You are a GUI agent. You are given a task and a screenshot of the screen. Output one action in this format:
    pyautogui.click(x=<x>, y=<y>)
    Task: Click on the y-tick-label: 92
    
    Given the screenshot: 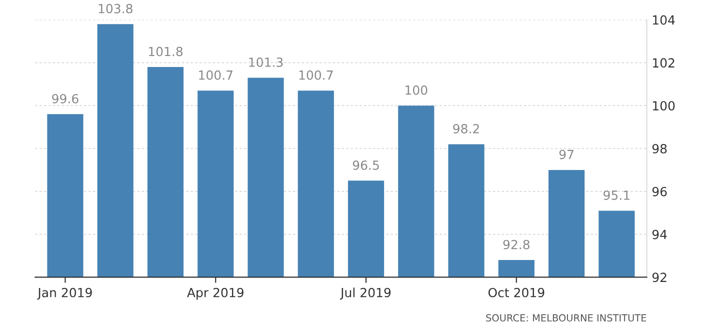 What is the action you would take?
    pyautogui.click(x=659, y=277)
    